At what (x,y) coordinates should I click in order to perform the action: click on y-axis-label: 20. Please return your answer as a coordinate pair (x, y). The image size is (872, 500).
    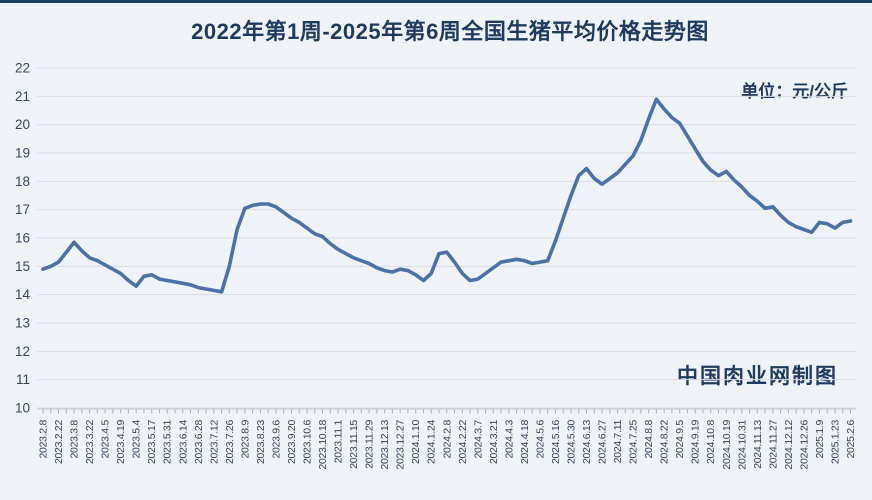
    Looking at the image, I should click on (22, 124).